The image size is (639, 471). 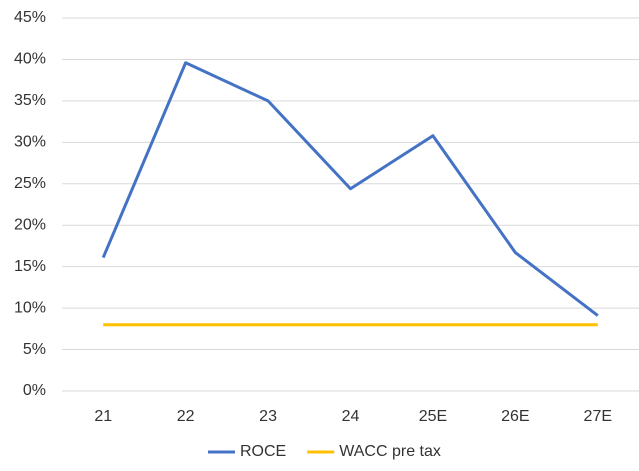 I want to click on y-tick-label: 45%, so click(x=30, y=17).